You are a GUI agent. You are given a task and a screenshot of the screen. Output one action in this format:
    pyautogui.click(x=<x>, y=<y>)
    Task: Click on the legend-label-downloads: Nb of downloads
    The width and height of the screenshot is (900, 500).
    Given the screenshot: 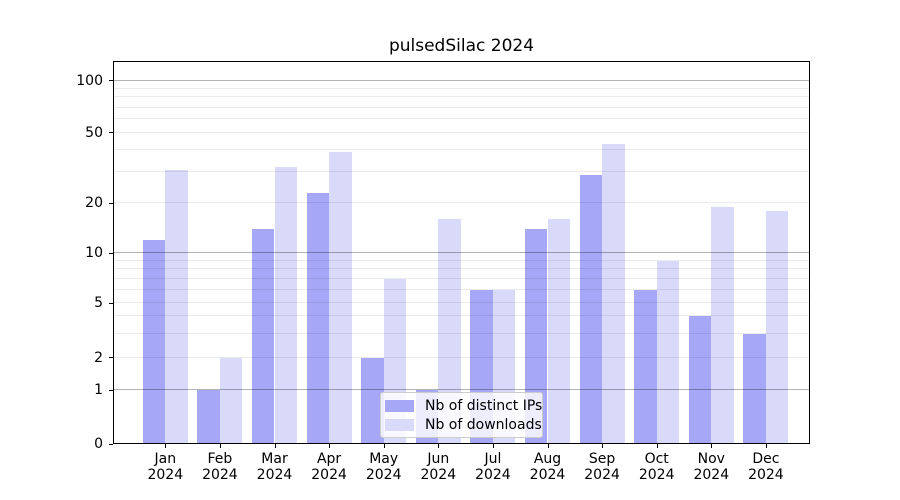 What is the action you would take?
    pyautogui.click(x=483, y=424)
    